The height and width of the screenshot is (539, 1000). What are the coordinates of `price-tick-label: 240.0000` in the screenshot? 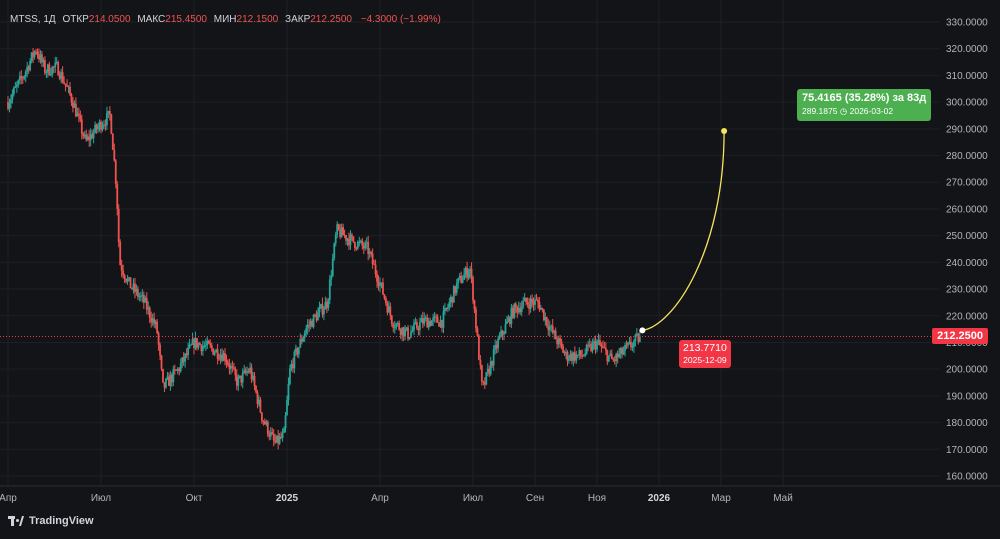 It's located at (967, 263).